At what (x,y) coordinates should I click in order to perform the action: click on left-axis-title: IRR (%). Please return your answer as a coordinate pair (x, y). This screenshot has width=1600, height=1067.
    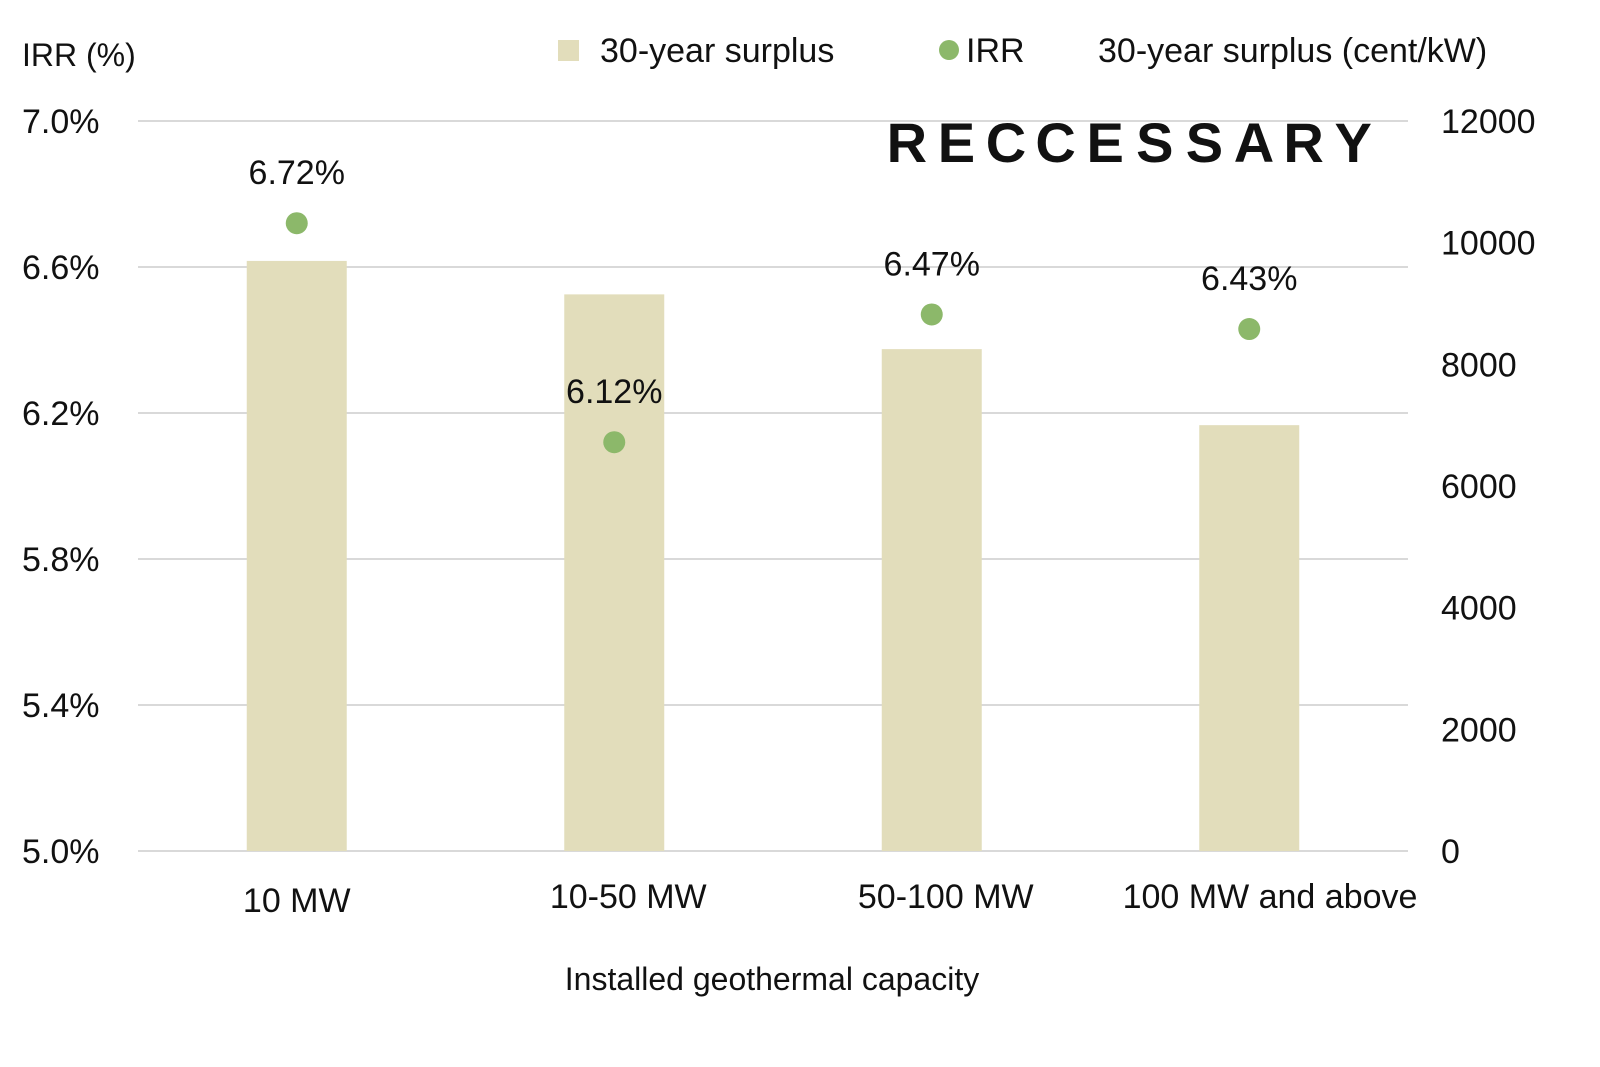
    Looking at the image, I should click on (79, 55).